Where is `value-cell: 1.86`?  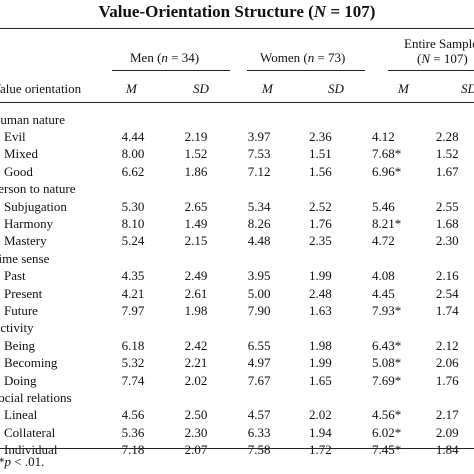 value-cell: 1.86 is located at coordinates (196, 171).